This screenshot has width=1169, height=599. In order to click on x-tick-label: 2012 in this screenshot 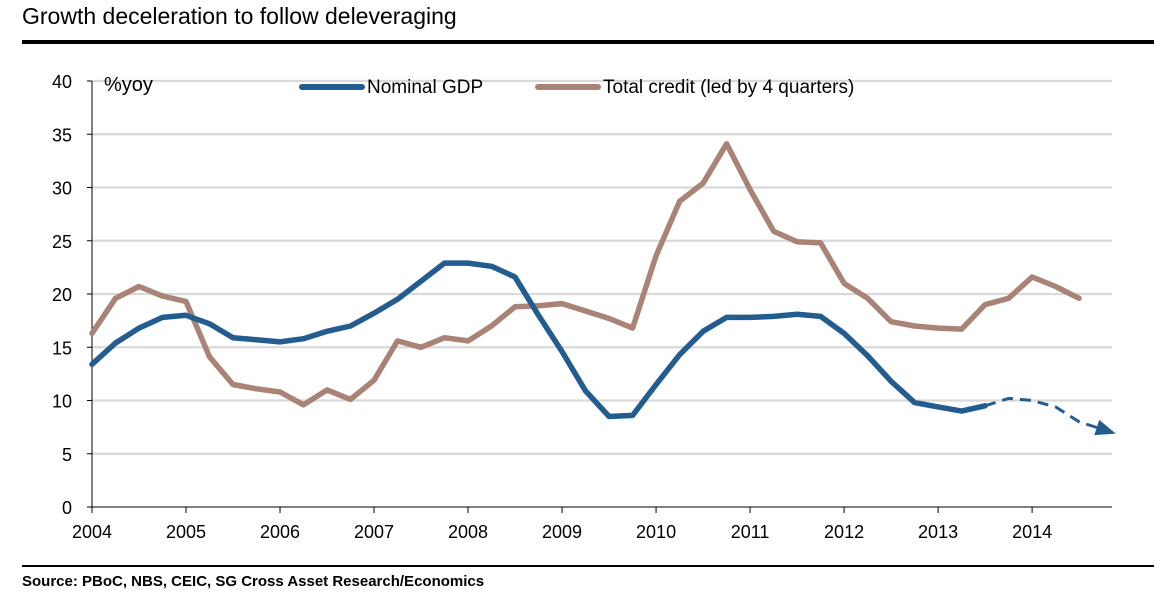, I will do `click(844, 532)`.